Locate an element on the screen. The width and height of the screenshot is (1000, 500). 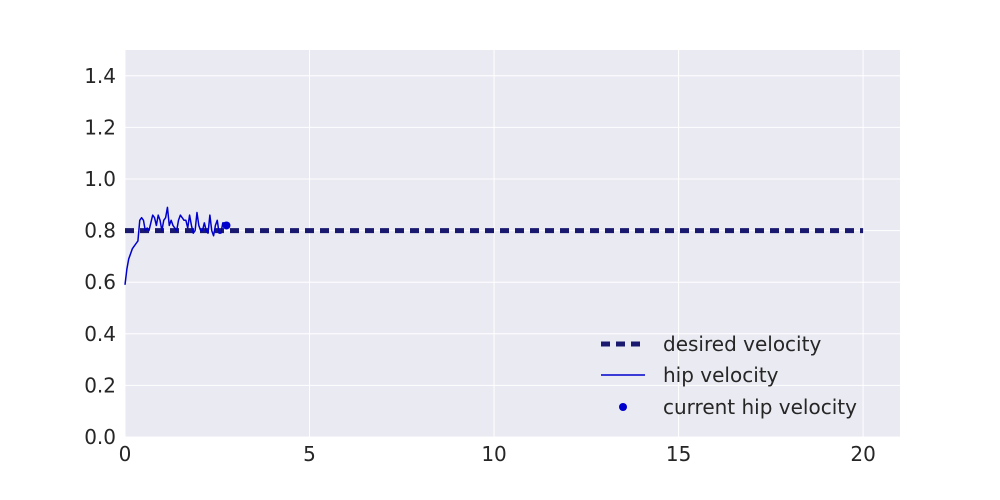
x-tick-label: 20 is located at coordinates (862, 454).